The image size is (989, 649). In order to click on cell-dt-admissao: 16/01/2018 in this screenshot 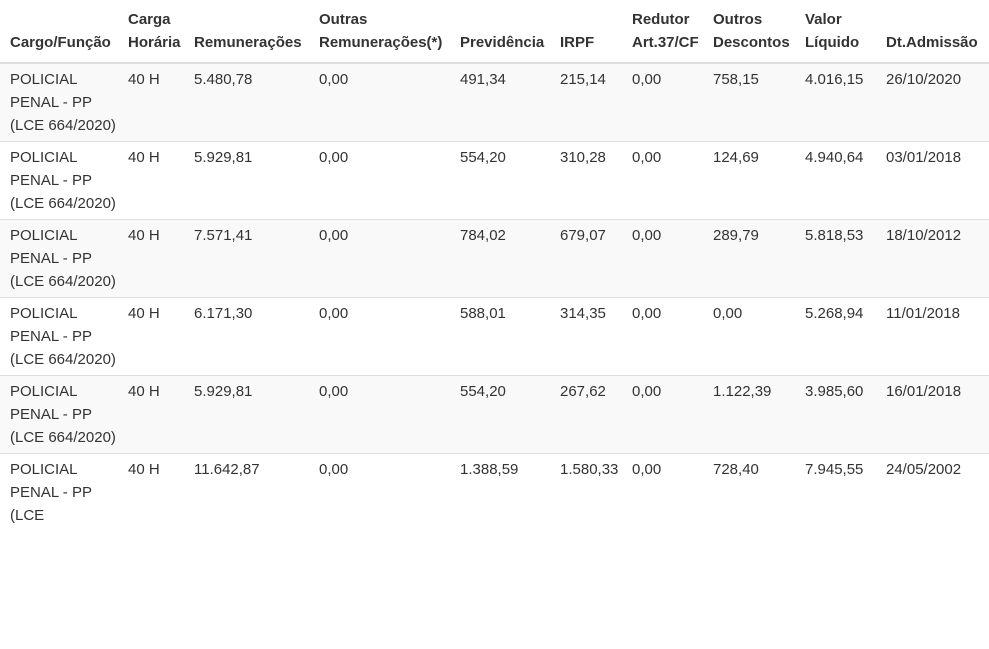, I will do `click(935, 414)`.